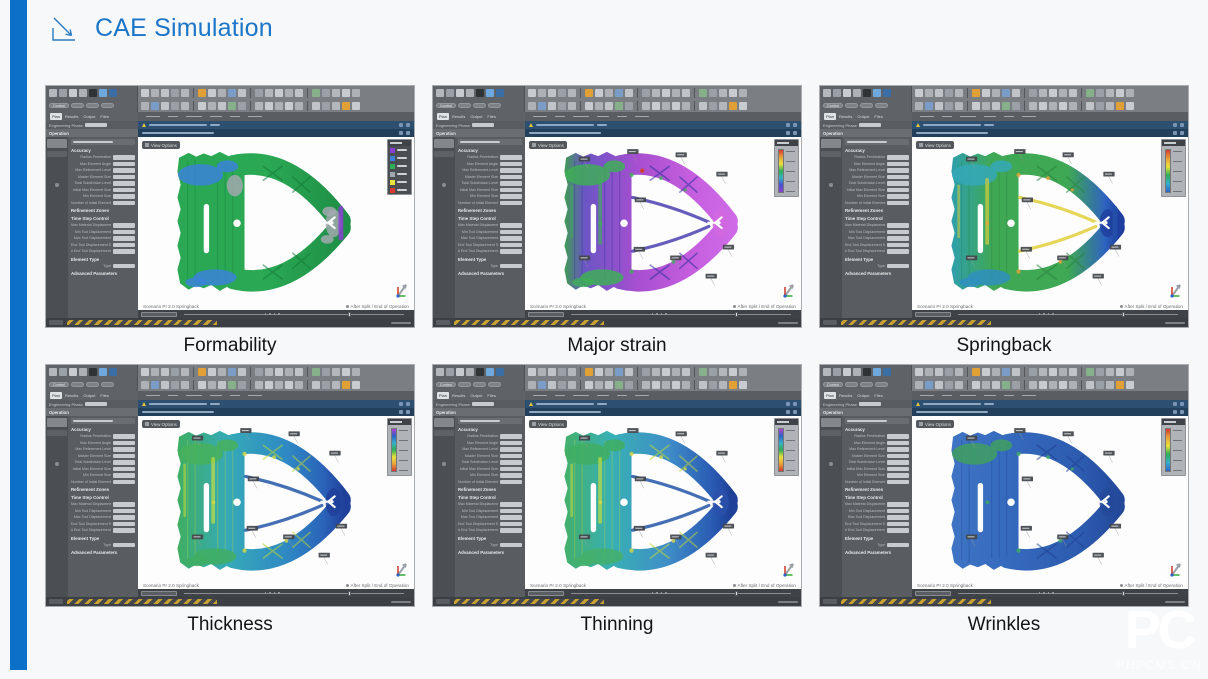  Describe the element at coordinates (831, 422) in the screenshot. I see `operation-list-item-selected` at that location.